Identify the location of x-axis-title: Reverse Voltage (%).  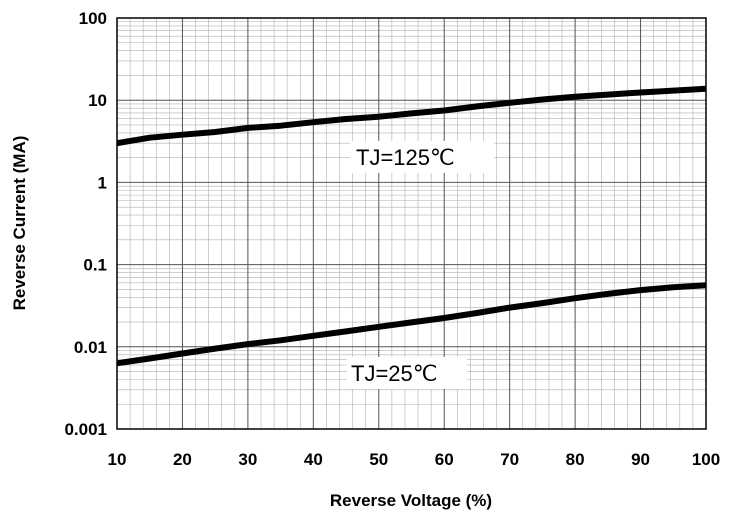
(411, 500).